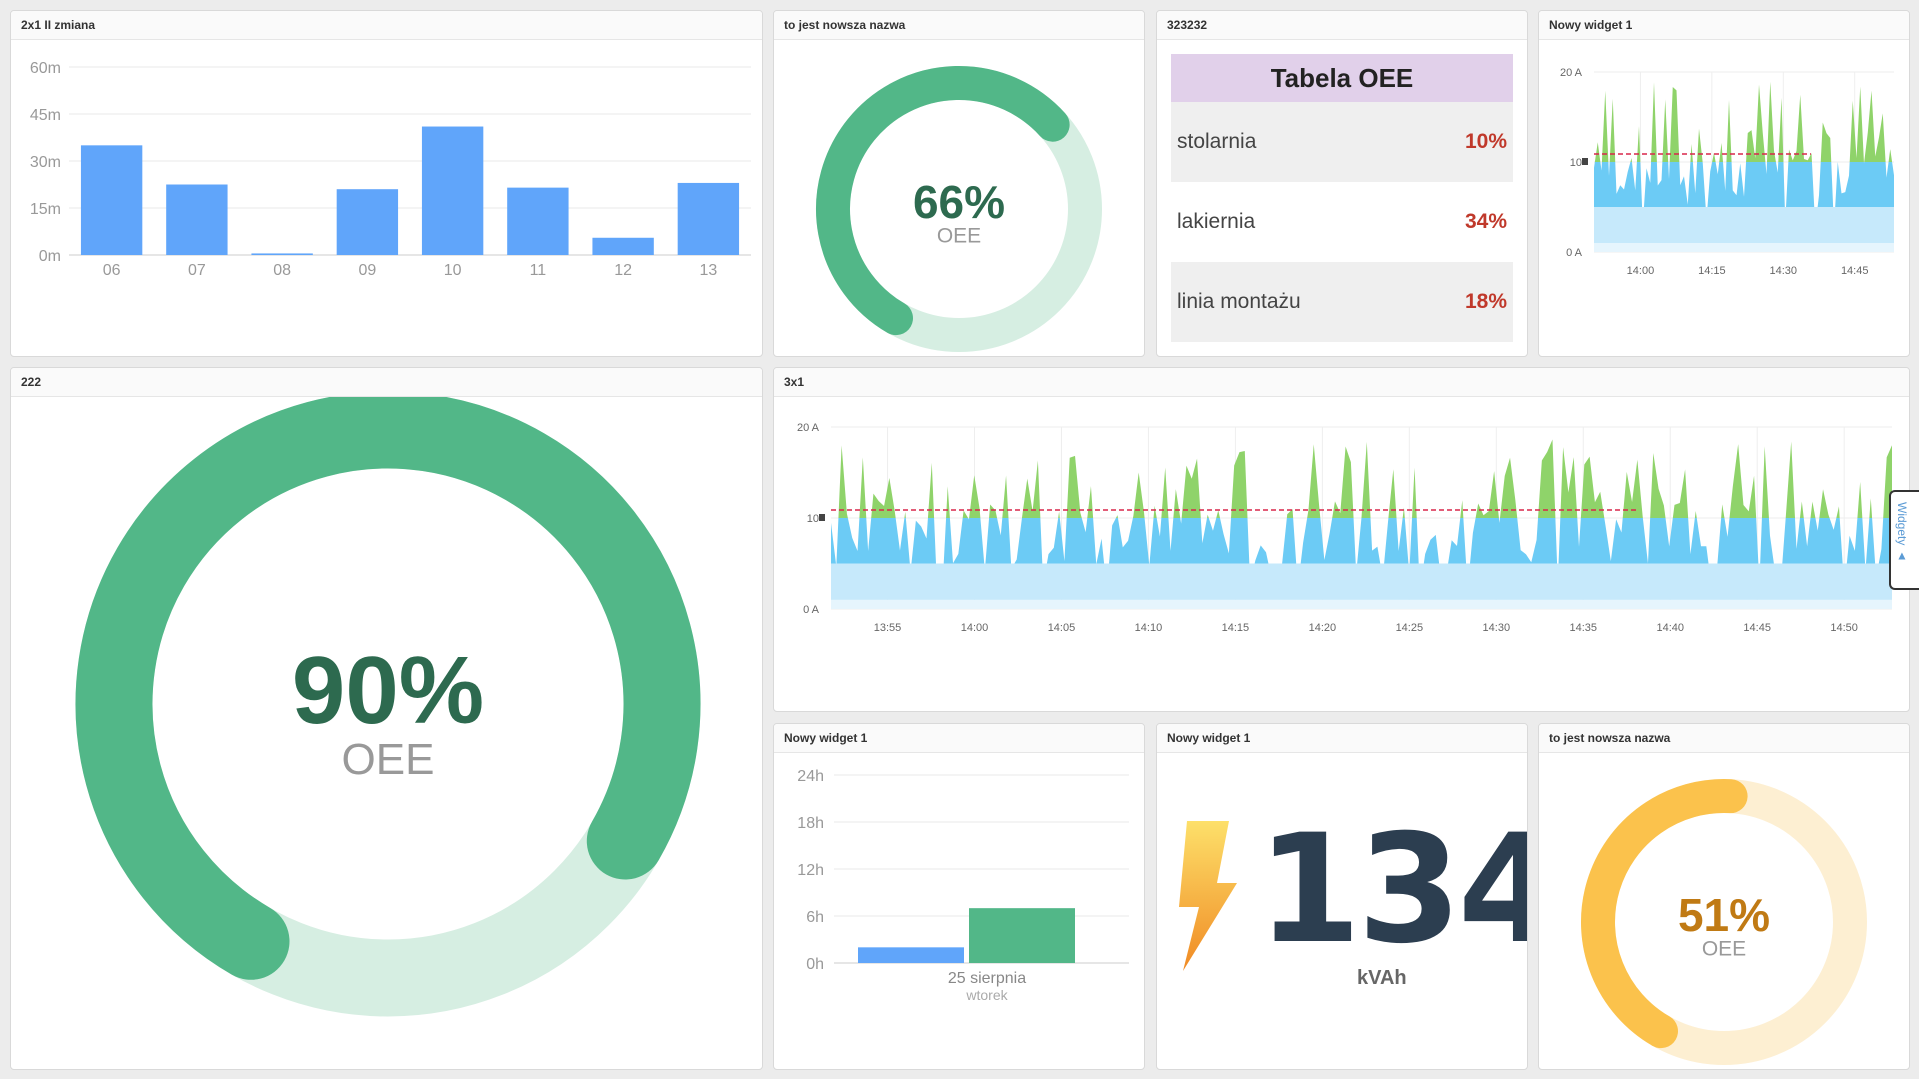 The width and height of the screenshot is (1919, 1079). I want to click on y-tick-label: 60m, so click(45, 68).